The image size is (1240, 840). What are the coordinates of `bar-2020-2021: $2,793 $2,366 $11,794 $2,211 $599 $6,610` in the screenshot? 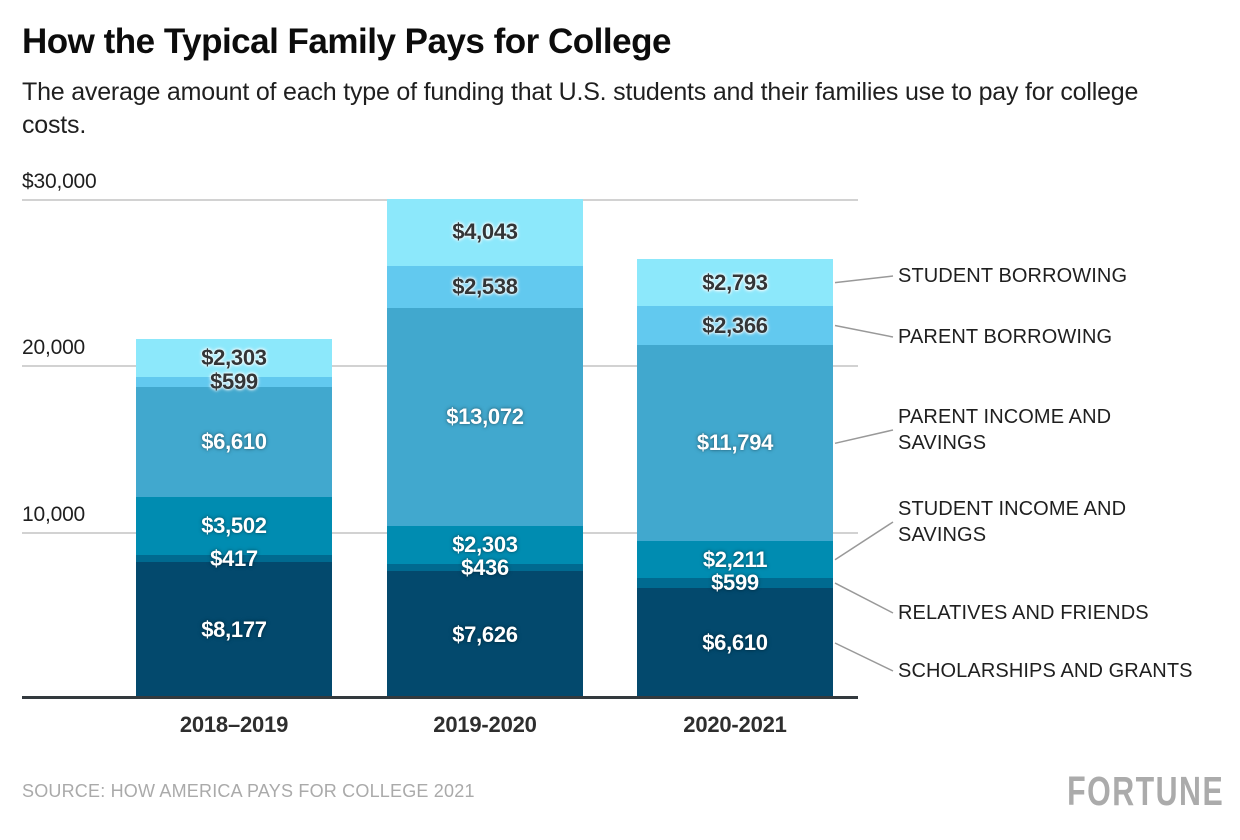 It's located at (735, 478).